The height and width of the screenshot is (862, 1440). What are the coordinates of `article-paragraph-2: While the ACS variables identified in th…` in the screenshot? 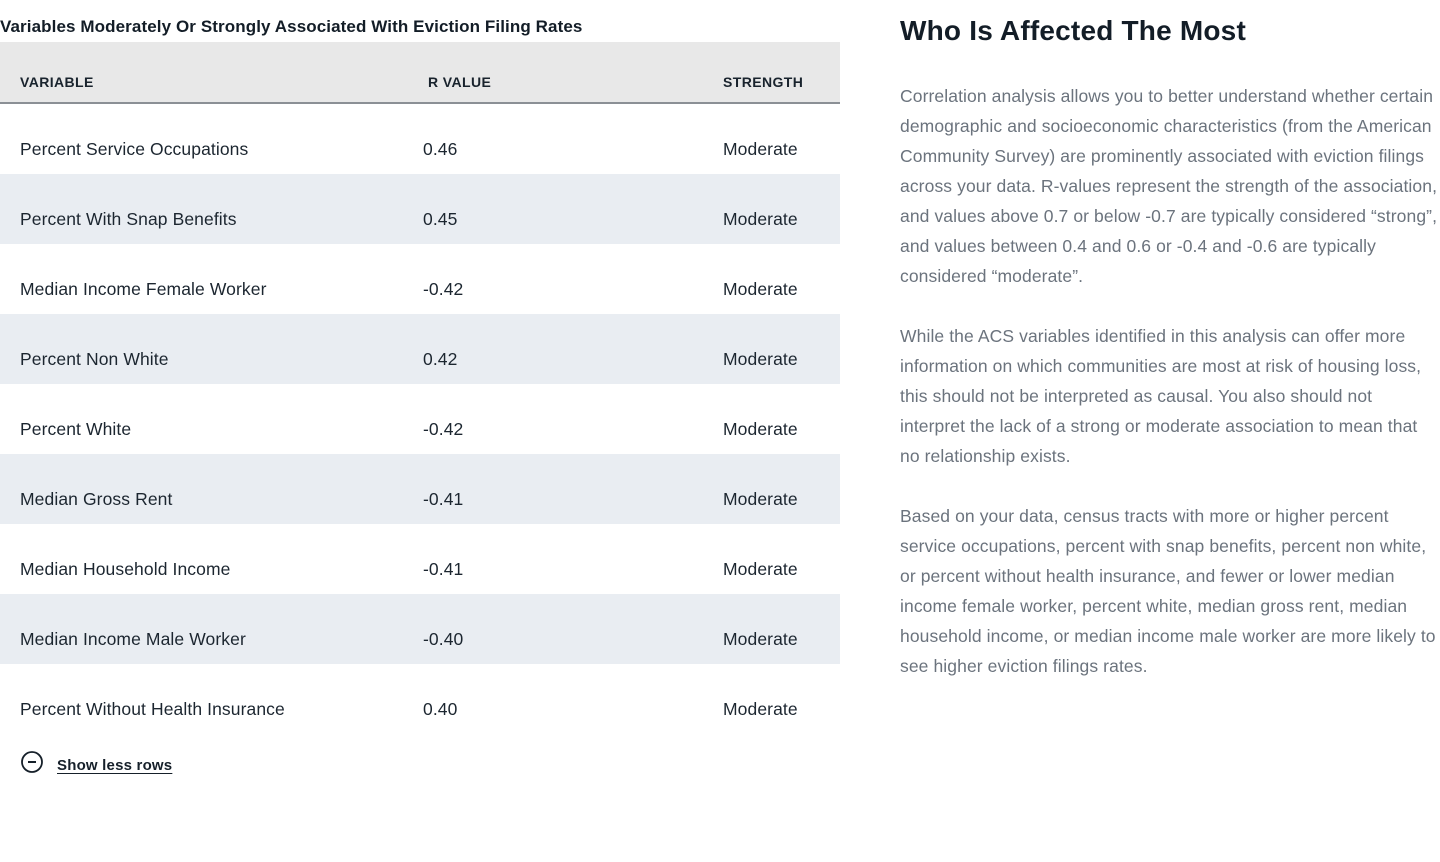 It's located at (1161, 396).